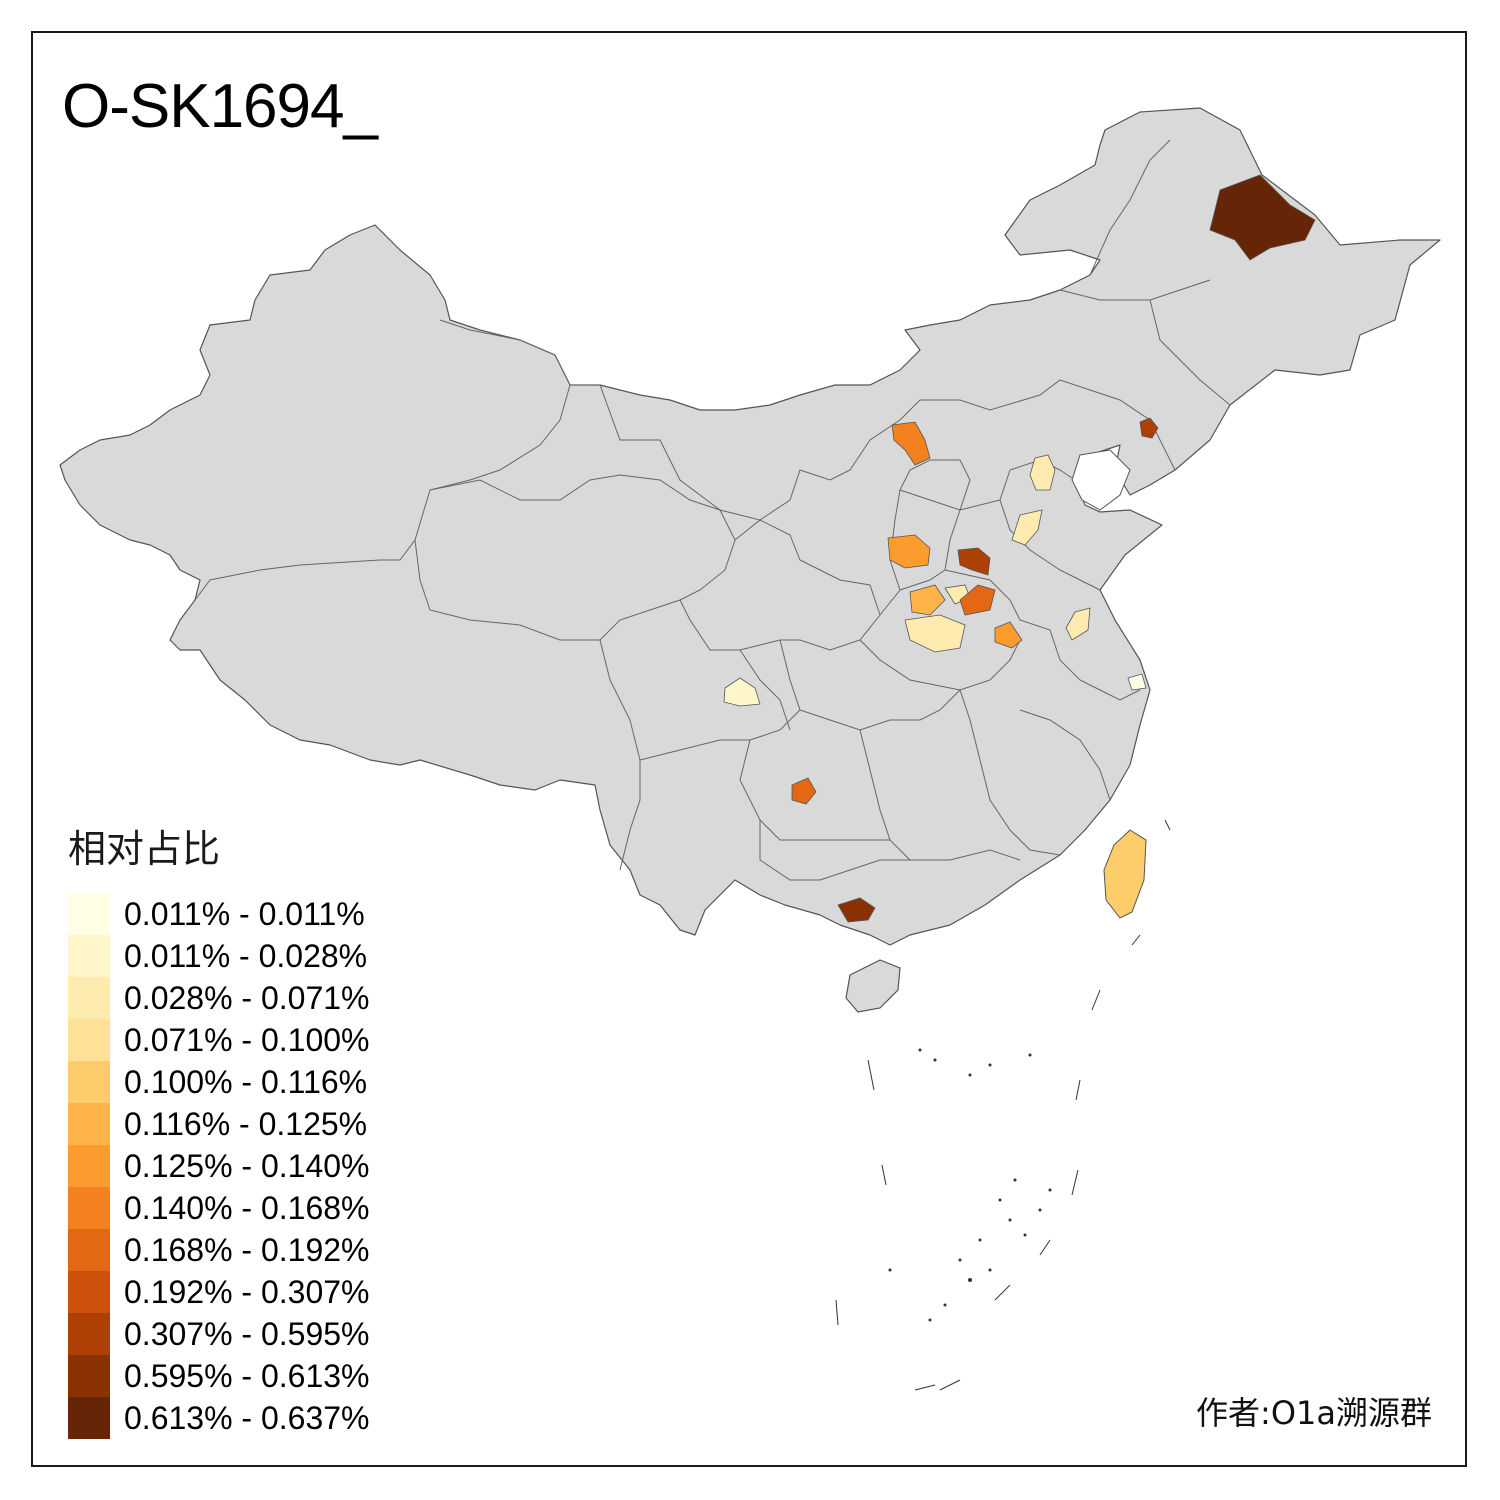 Image resolution: width=1500 pixels, height=1500 pixels. I want to click on legend-item: 0.595% - 0.613%, so click(219, 1376).